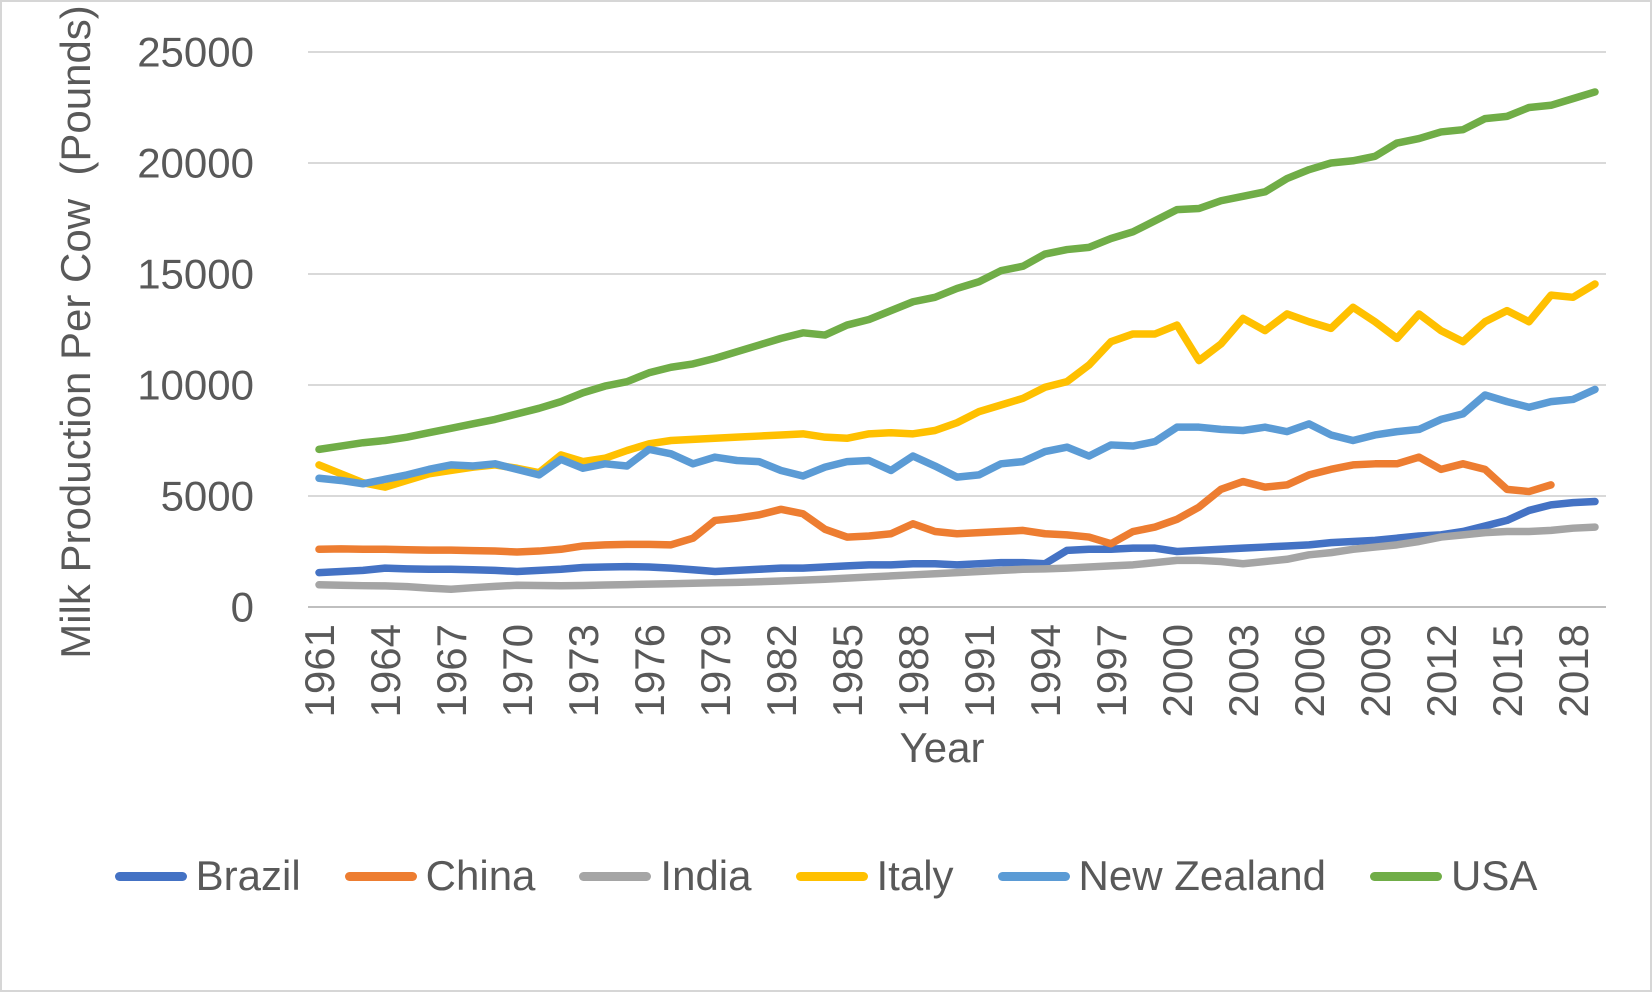 This screenshot has height=992, width=1652. Describe the element at coordinates (874, 876) in the screenshot. I see `legend-item-italy: Italy` at that location.